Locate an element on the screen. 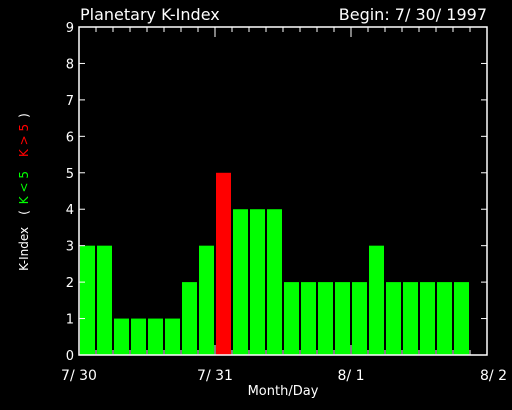 This screenshot has width=512, height=410. y-tick-label-8: 8 is located at coordinates (70, 64).